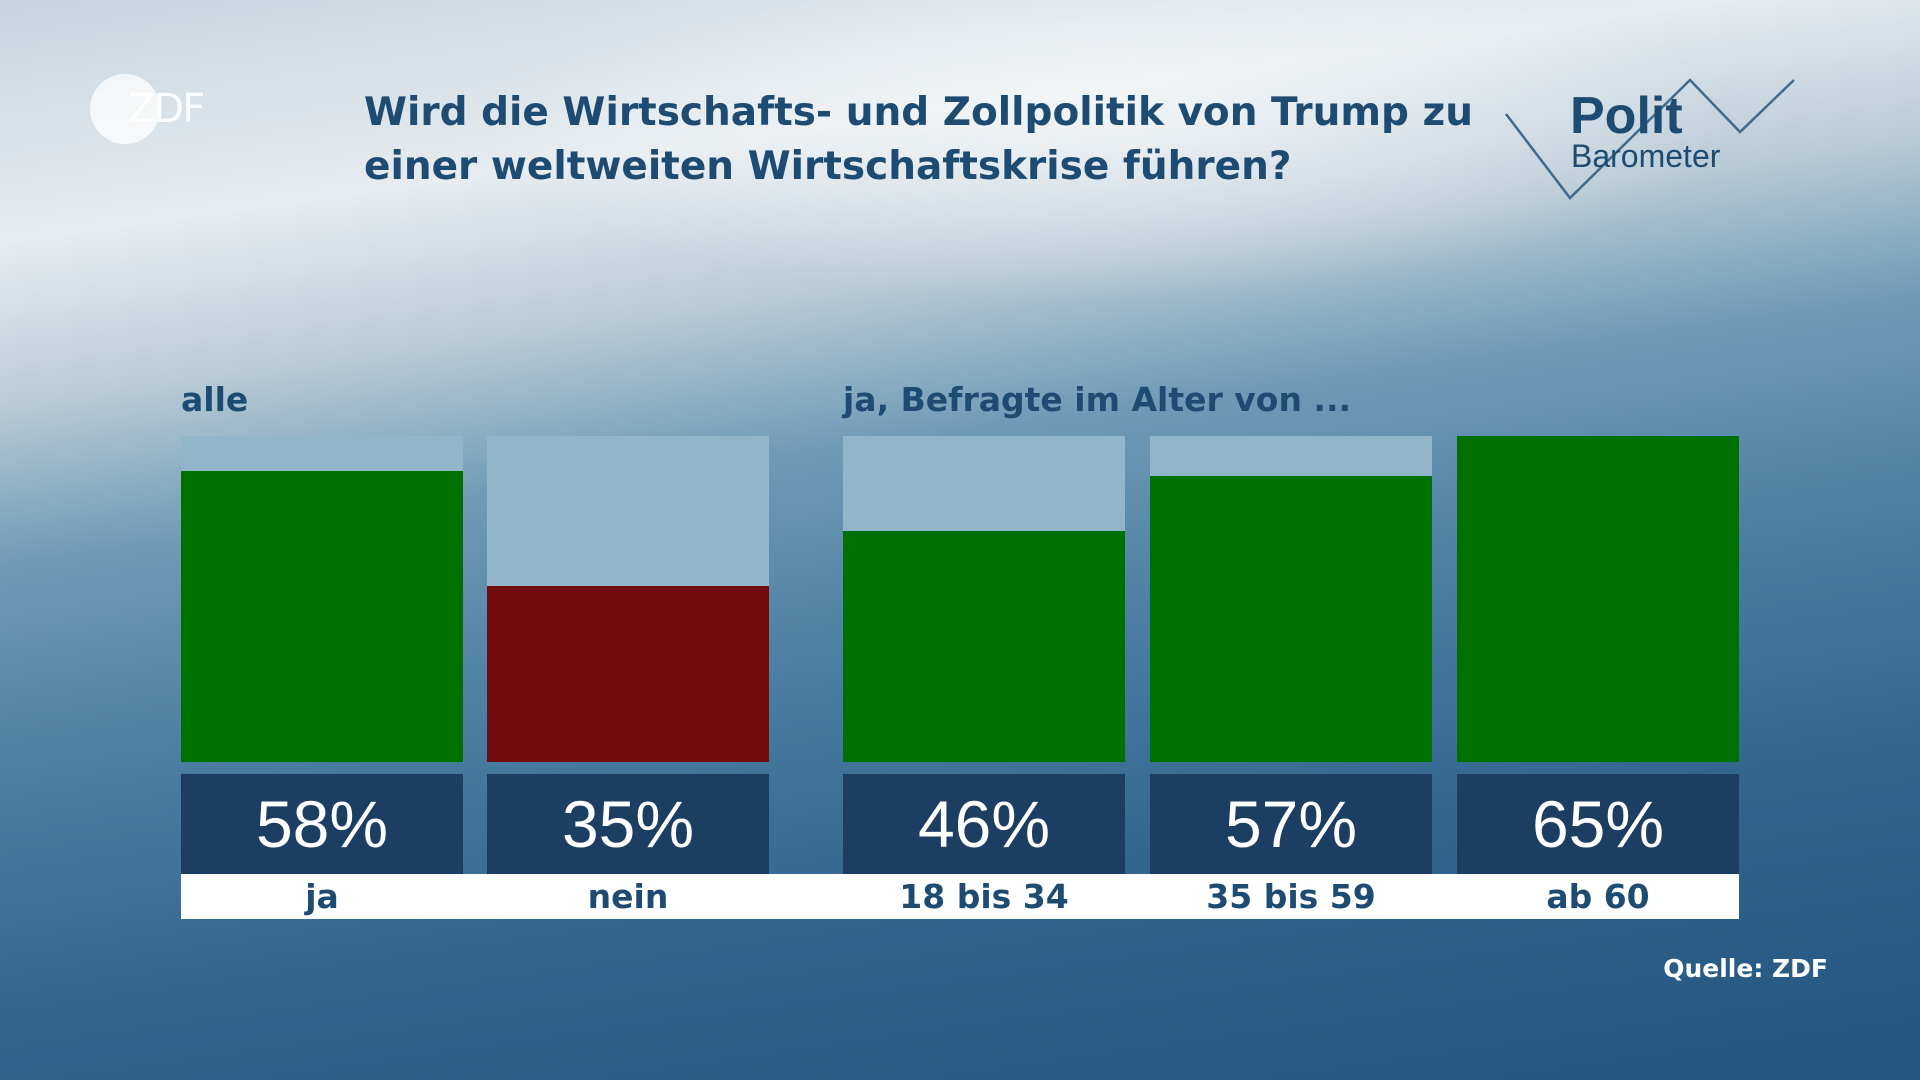 The image size is (1920, 1080). Describe the element at coordinates (1598, 896) in the screenshot. I see `category-label: ab 60` at that location.